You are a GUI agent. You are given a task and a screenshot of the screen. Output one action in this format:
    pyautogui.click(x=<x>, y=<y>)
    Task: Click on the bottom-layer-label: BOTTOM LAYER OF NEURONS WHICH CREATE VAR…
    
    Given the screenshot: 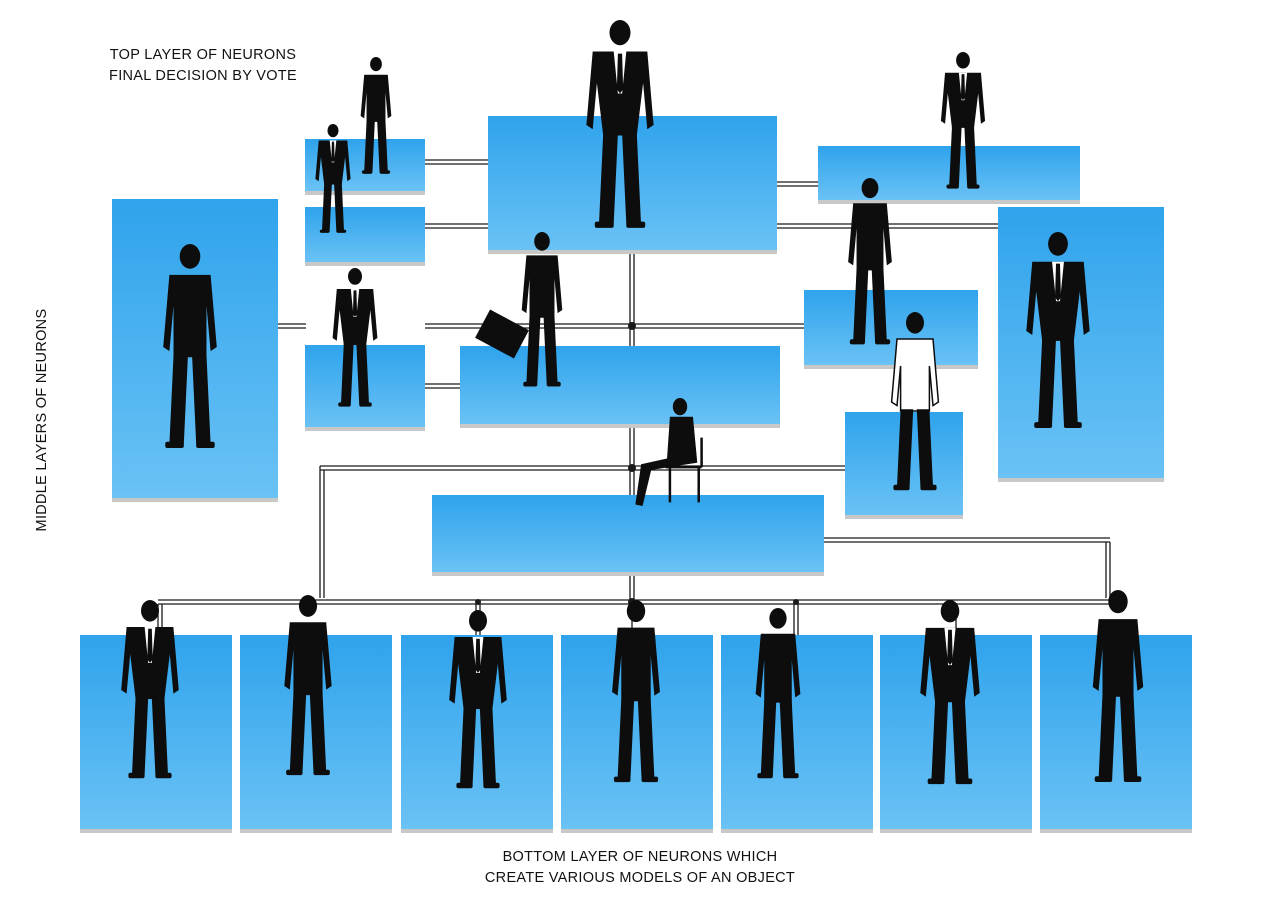 What is the action you would take?
    pyautogui.click(x=640, y=868)
    